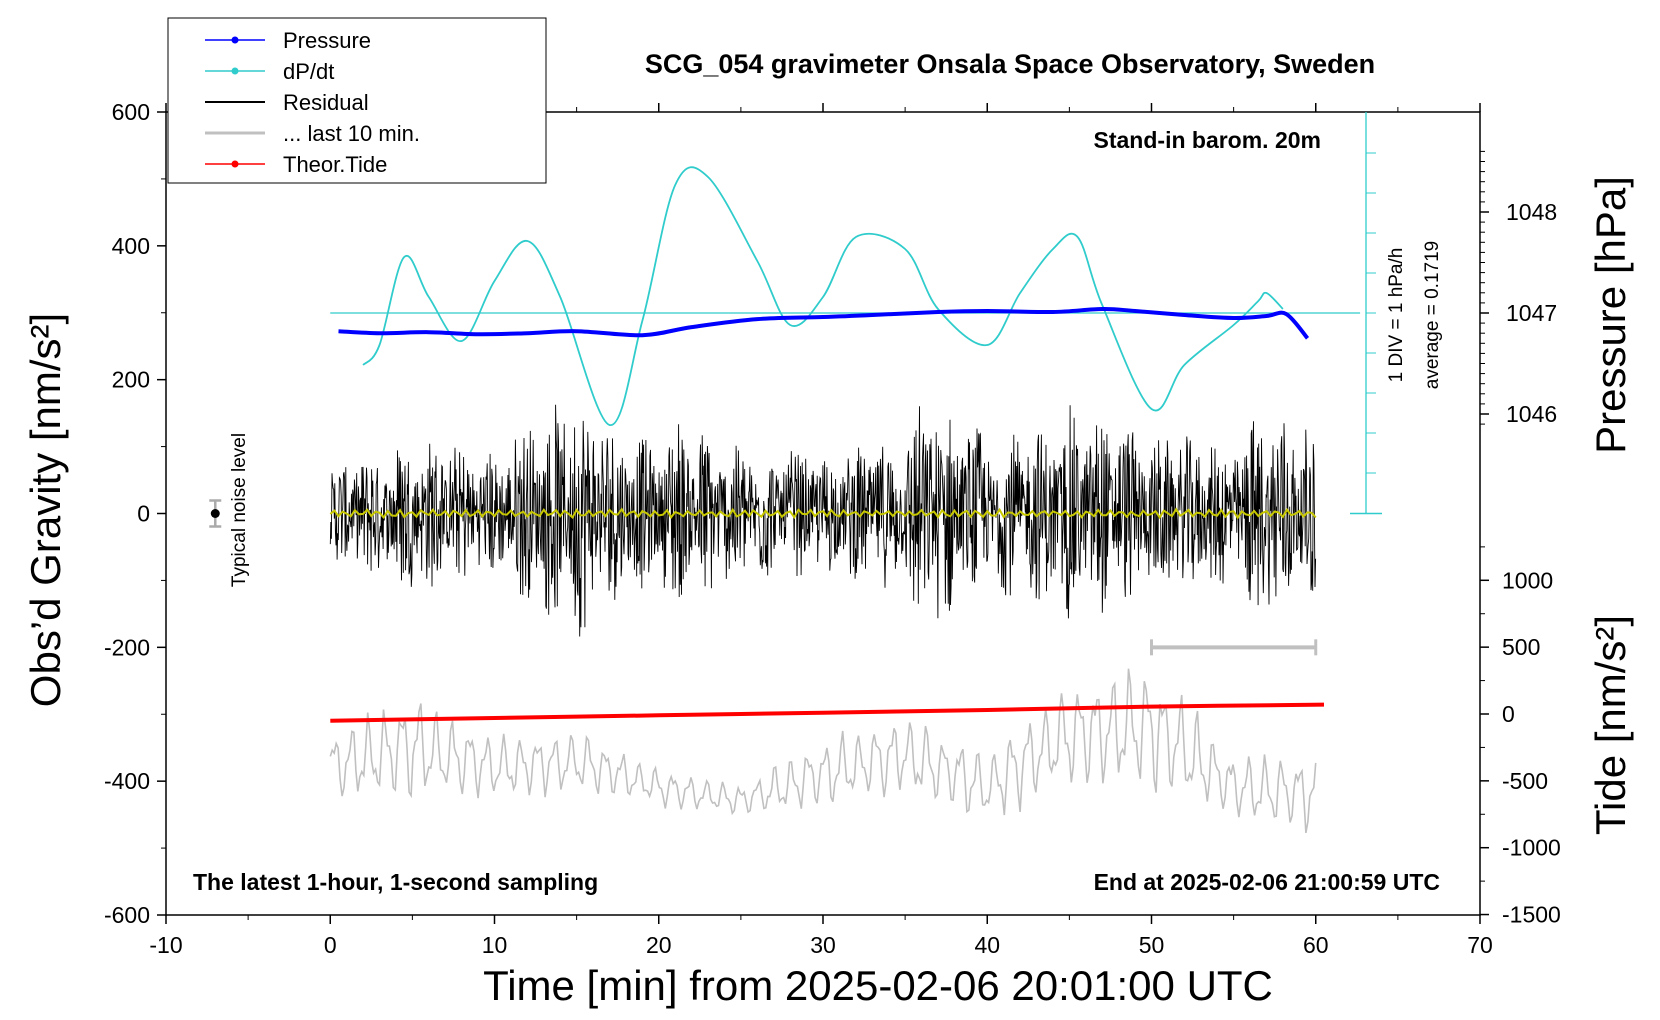 The height and width of the screenshot is (1020, 1660). Describe the element at coordinates (823, 751) in the screenshot. I see `last10-line` at that location.